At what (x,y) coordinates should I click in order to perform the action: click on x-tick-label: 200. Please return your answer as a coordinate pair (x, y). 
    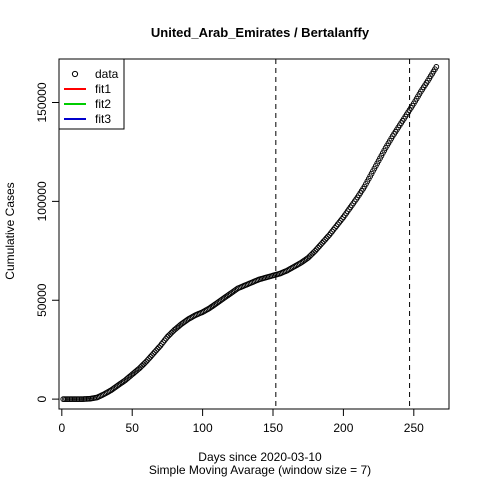
    Looking at the image, I should click on (343, 428).